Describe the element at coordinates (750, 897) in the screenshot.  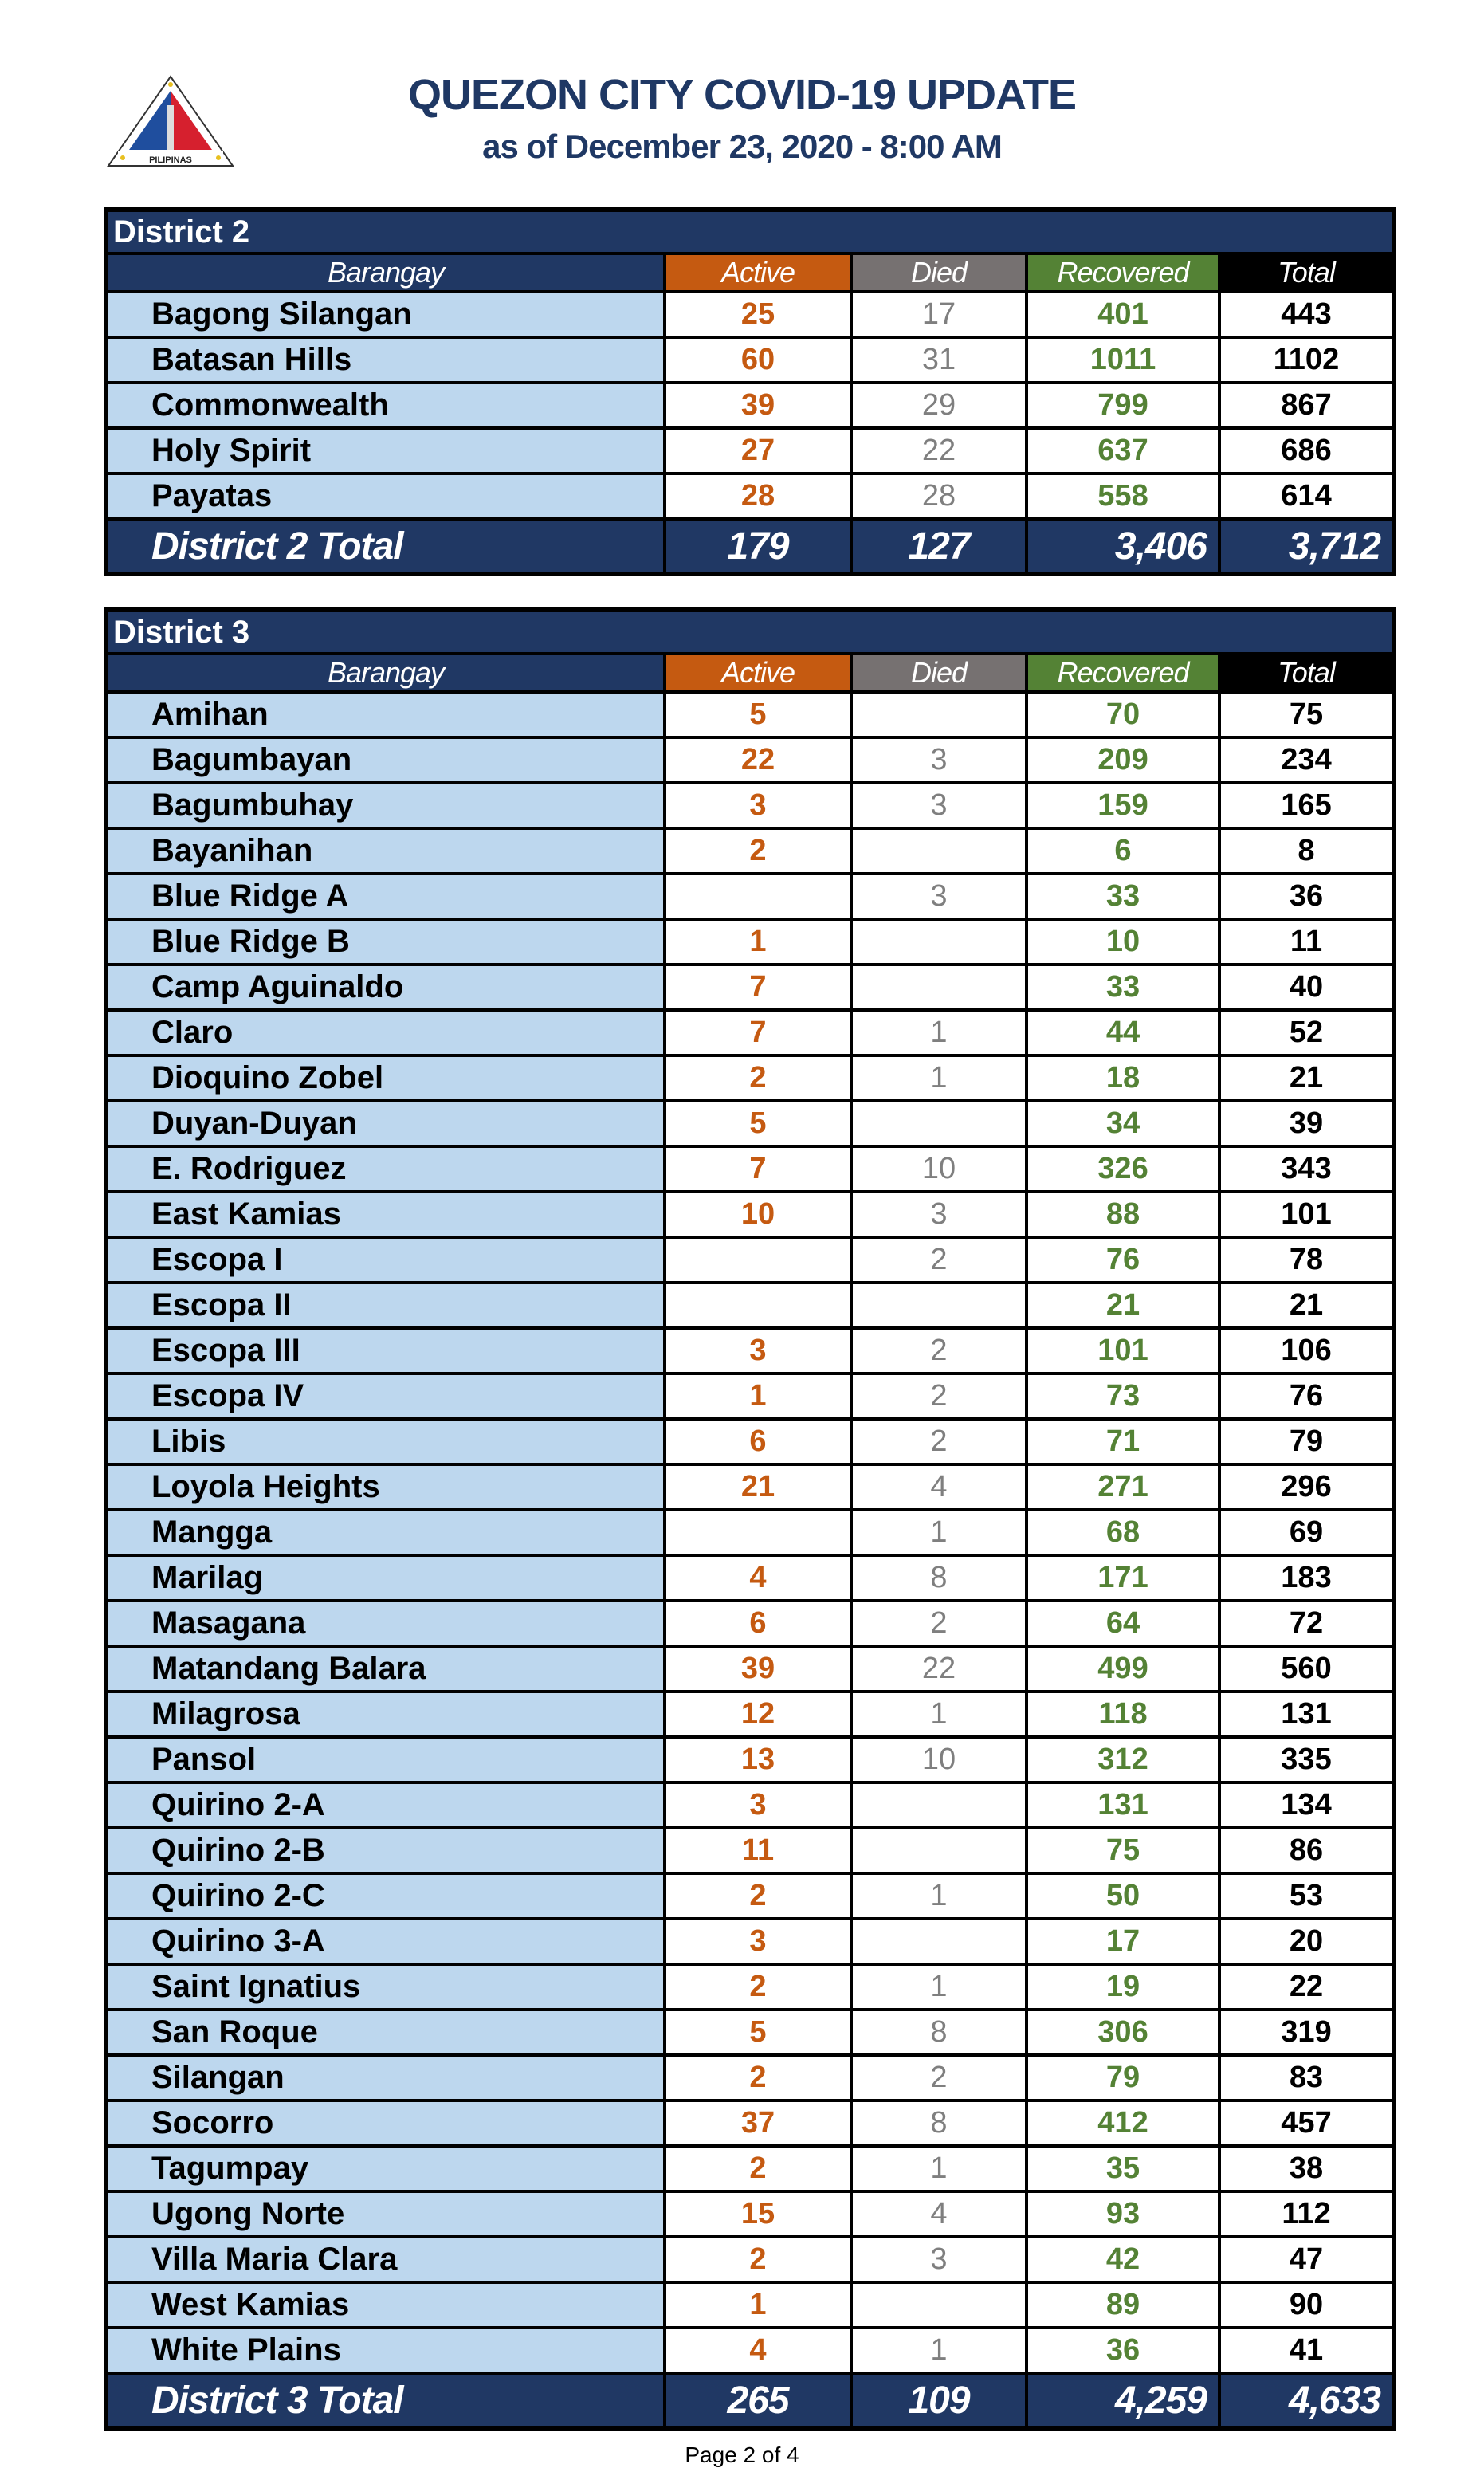
I see `table-row: Blue Ridge A 3 33 36` at that location.